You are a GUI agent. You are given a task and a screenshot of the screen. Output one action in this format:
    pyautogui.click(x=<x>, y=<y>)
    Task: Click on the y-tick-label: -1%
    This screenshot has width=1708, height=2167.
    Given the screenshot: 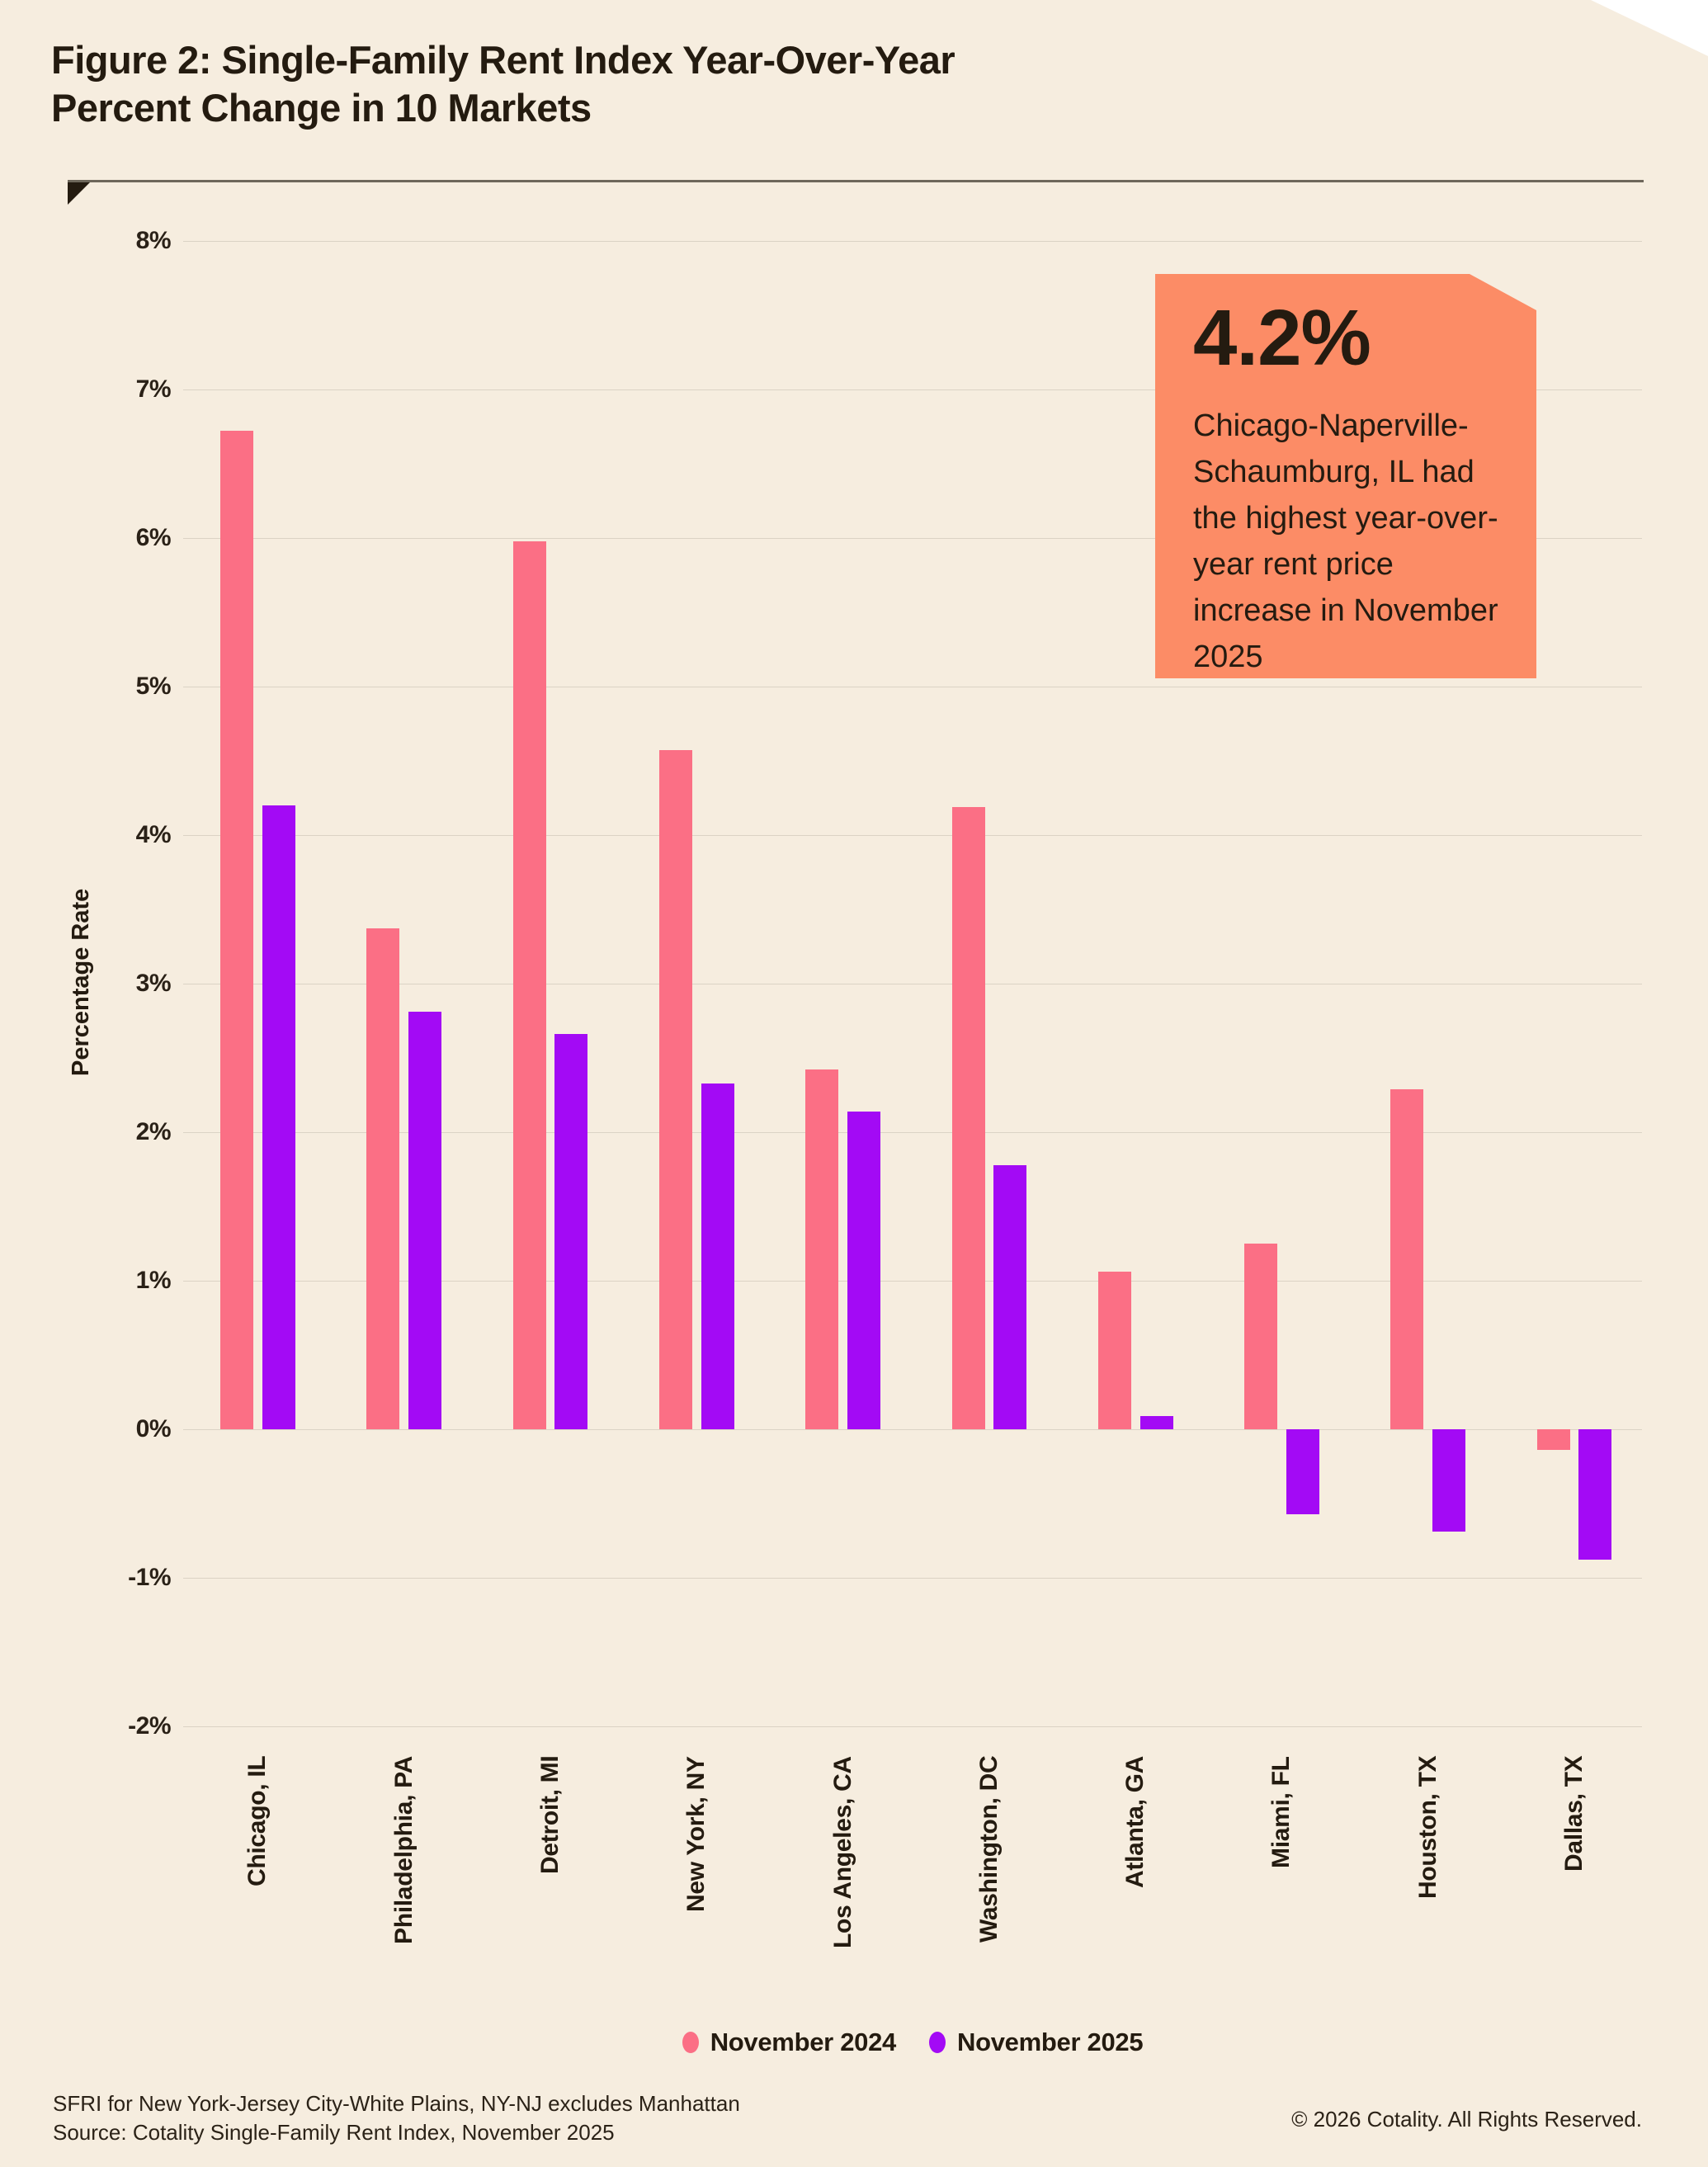 What is the action you would take?
    pyautogui.click(x=149, y=1577)
    